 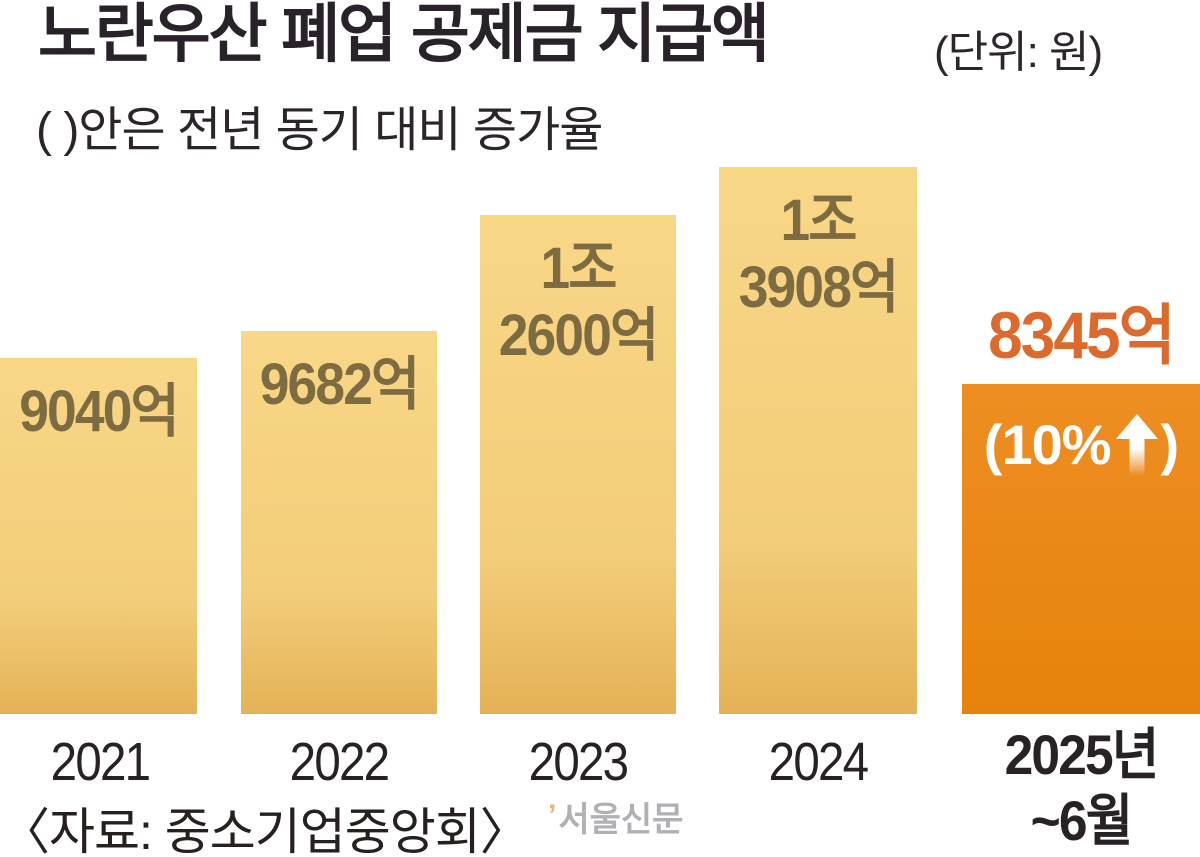 What do you see at coordinates (339, 522) in the screenshot?
I see `bar-2022: 9682억` at bounding box center [339, 522].